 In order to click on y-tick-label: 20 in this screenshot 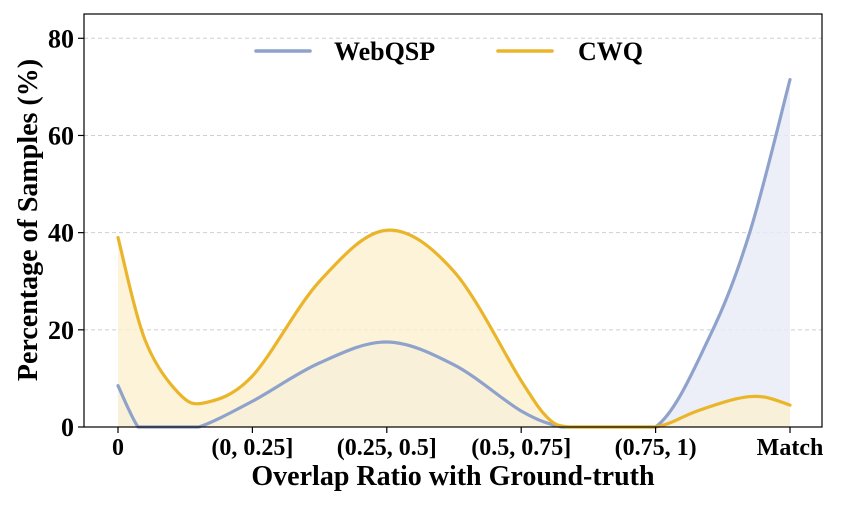, I will do `click(61, 330)`.